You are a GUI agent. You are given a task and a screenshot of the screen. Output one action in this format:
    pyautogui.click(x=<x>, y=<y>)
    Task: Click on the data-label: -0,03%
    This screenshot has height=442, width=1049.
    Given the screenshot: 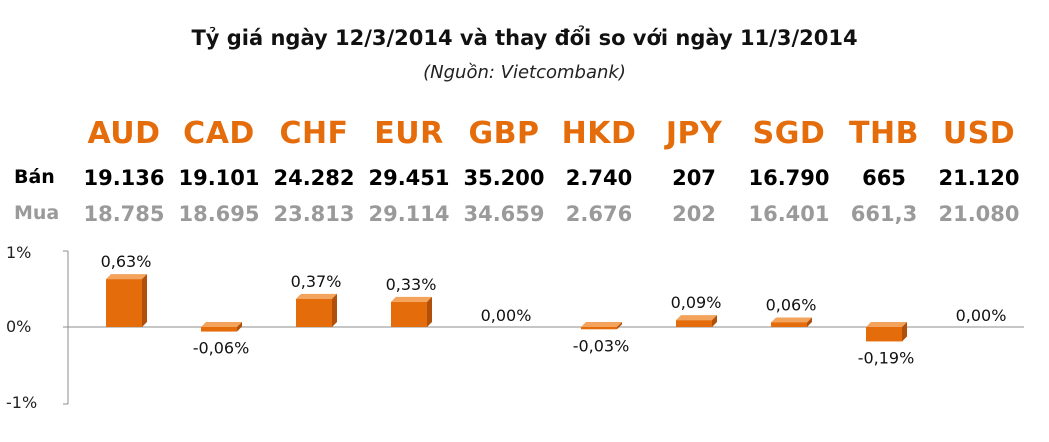 What is the action you would take?
    pyautogui.click(x=601, y=345)
    